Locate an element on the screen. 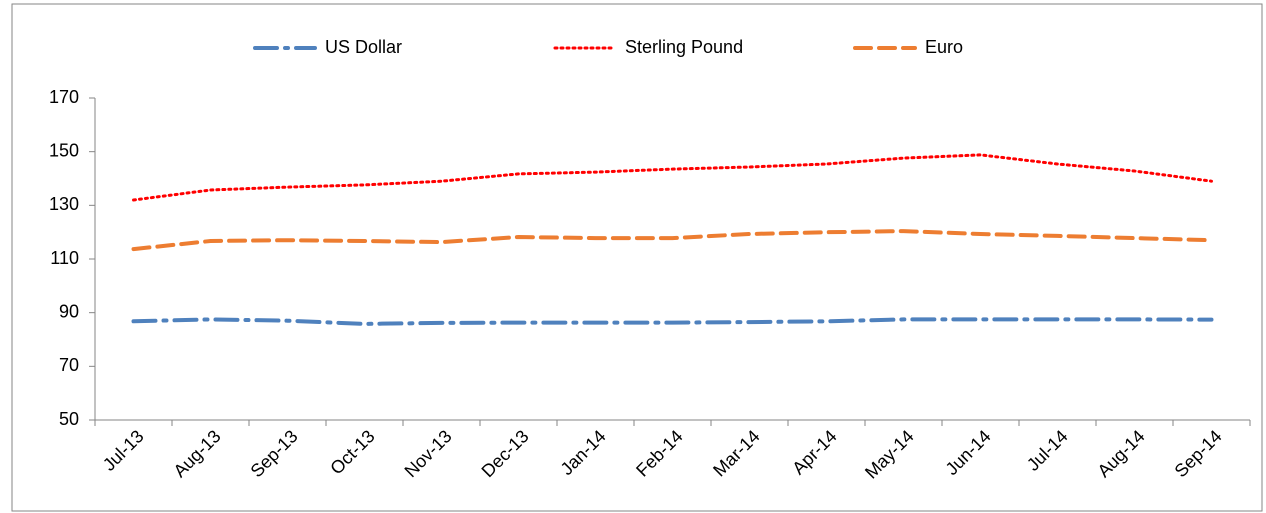  y-tick-label: 70 is located at coordinates (69, 365).